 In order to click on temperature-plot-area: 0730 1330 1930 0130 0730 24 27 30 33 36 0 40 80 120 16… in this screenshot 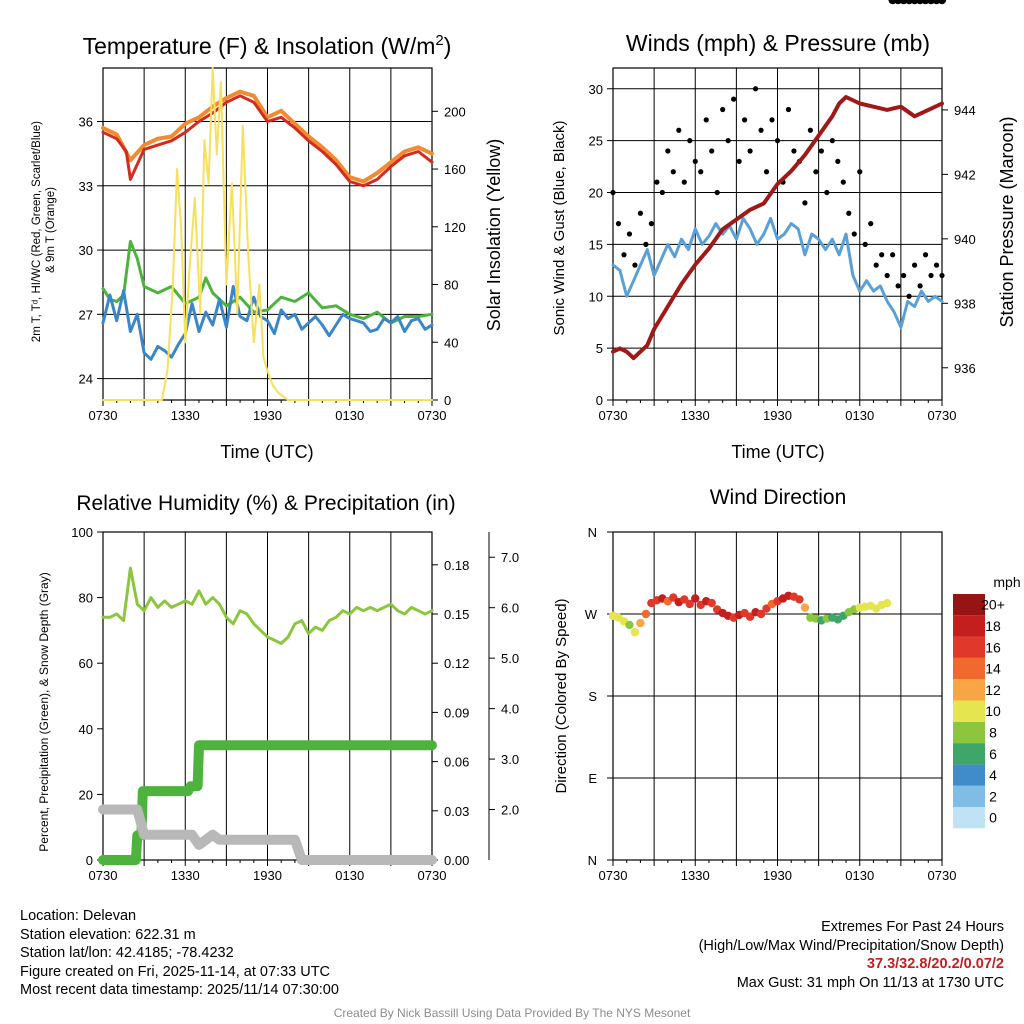, I will do `click(272, 245)`.